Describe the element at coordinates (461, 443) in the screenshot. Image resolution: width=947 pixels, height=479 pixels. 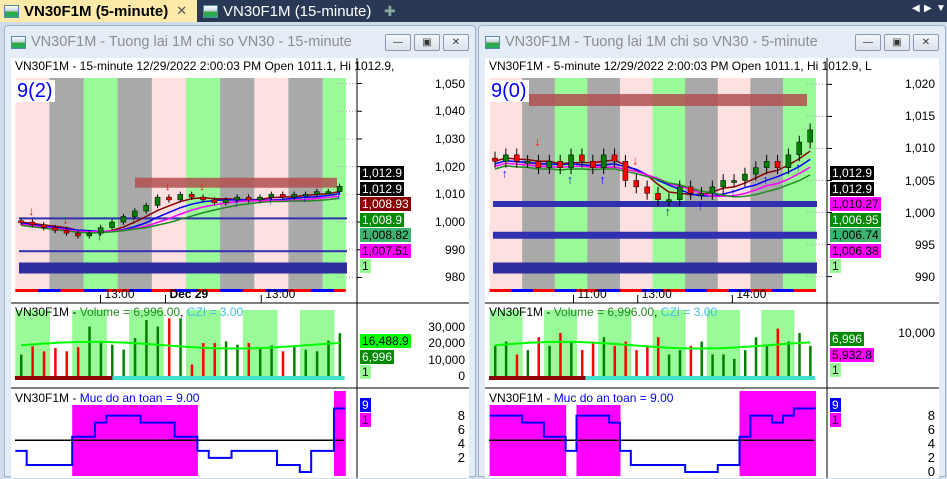
I see `safety-tick: 4` at that location.